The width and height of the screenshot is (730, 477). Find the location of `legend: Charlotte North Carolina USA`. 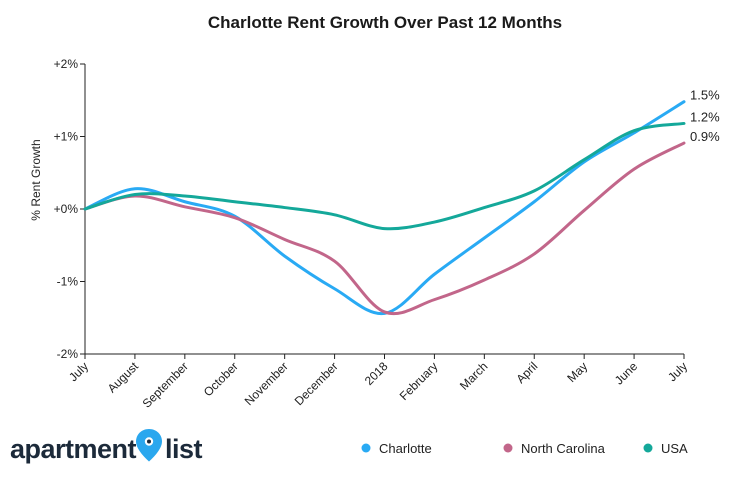

legend: Charlotte North Carolina USA is located at coordinates (524, 448).